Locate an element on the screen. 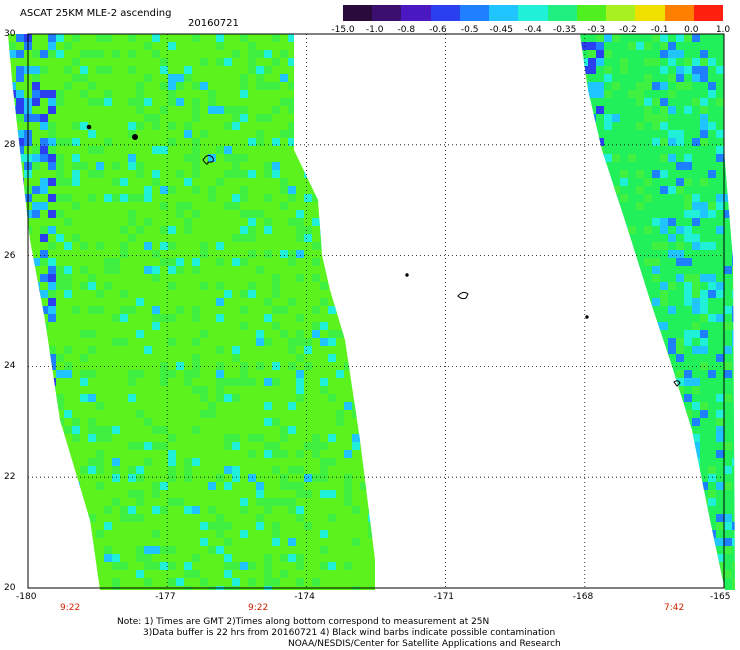 The height and width of the screenshot is (650, 740). lon-tick-label: -171 is located at coordinates (444, 597).